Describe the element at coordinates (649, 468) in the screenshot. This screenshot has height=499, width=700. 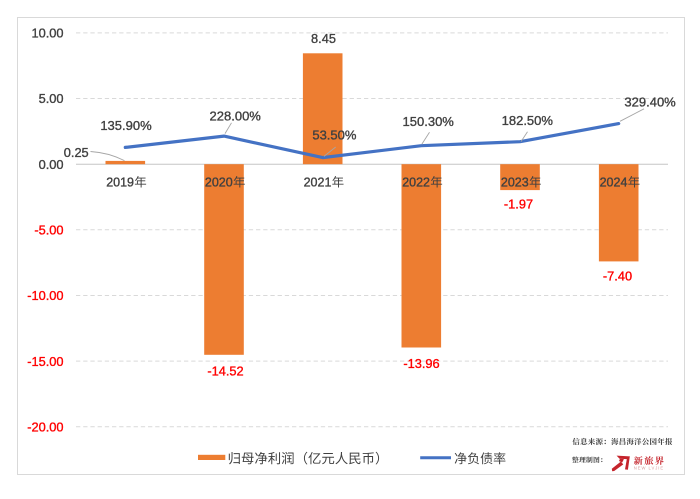
I see `svg-text: NEW LVJIE` at that location.